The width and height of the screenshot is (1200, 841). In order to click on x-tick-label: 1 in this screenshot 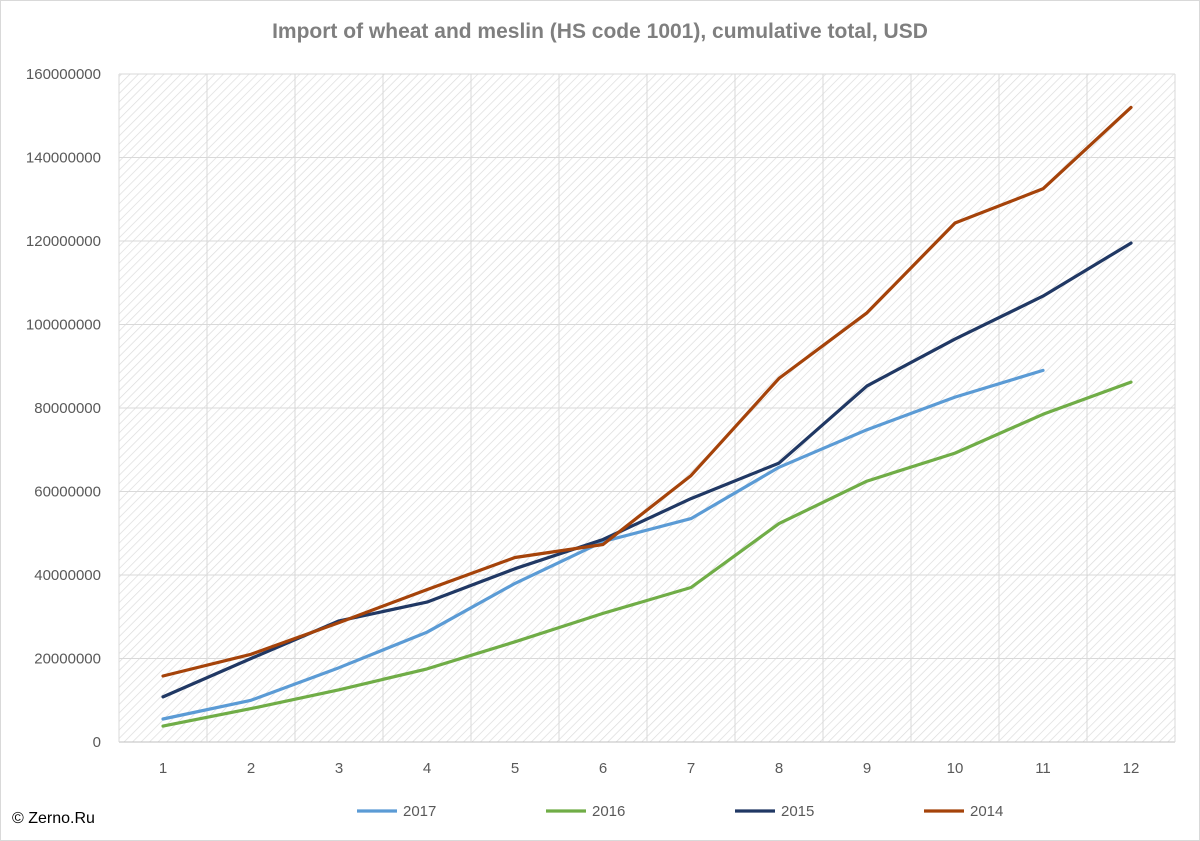, I will do `click(163, 768)`.